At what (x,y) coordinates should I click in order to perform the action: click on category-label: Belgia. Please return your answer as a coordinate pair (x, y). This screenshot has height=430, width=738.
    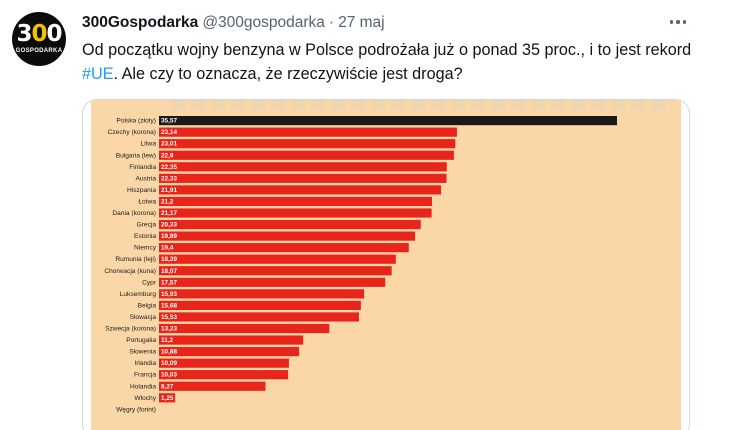
    Looking at the image, I should click on (147, 305).